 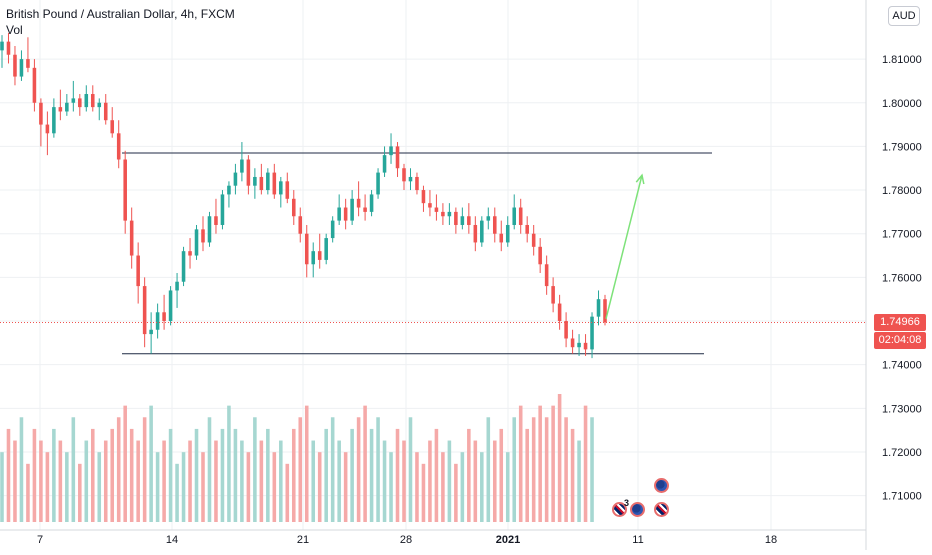 What do you see at coordinates (14, 30) in the screenshot?
I see `volume-label: Vol` at bounding box center [14, 30].